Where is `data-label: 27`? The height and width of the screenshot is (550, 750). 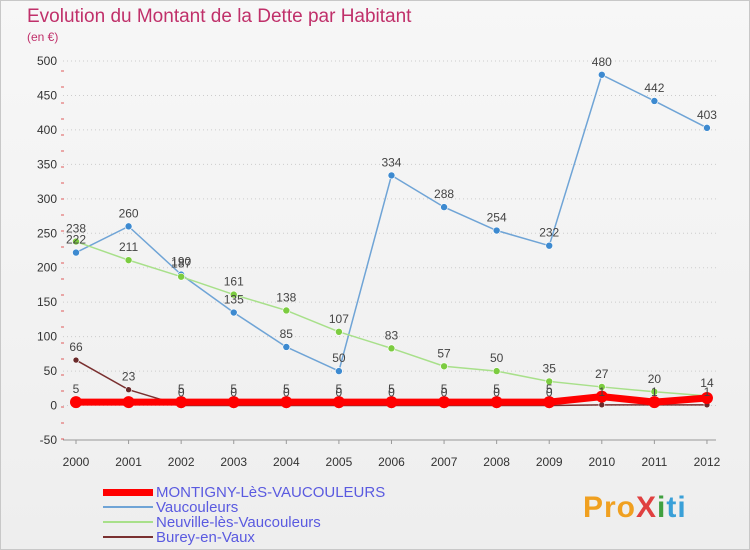 data-label: 27 is located at coordinates (602, 374).